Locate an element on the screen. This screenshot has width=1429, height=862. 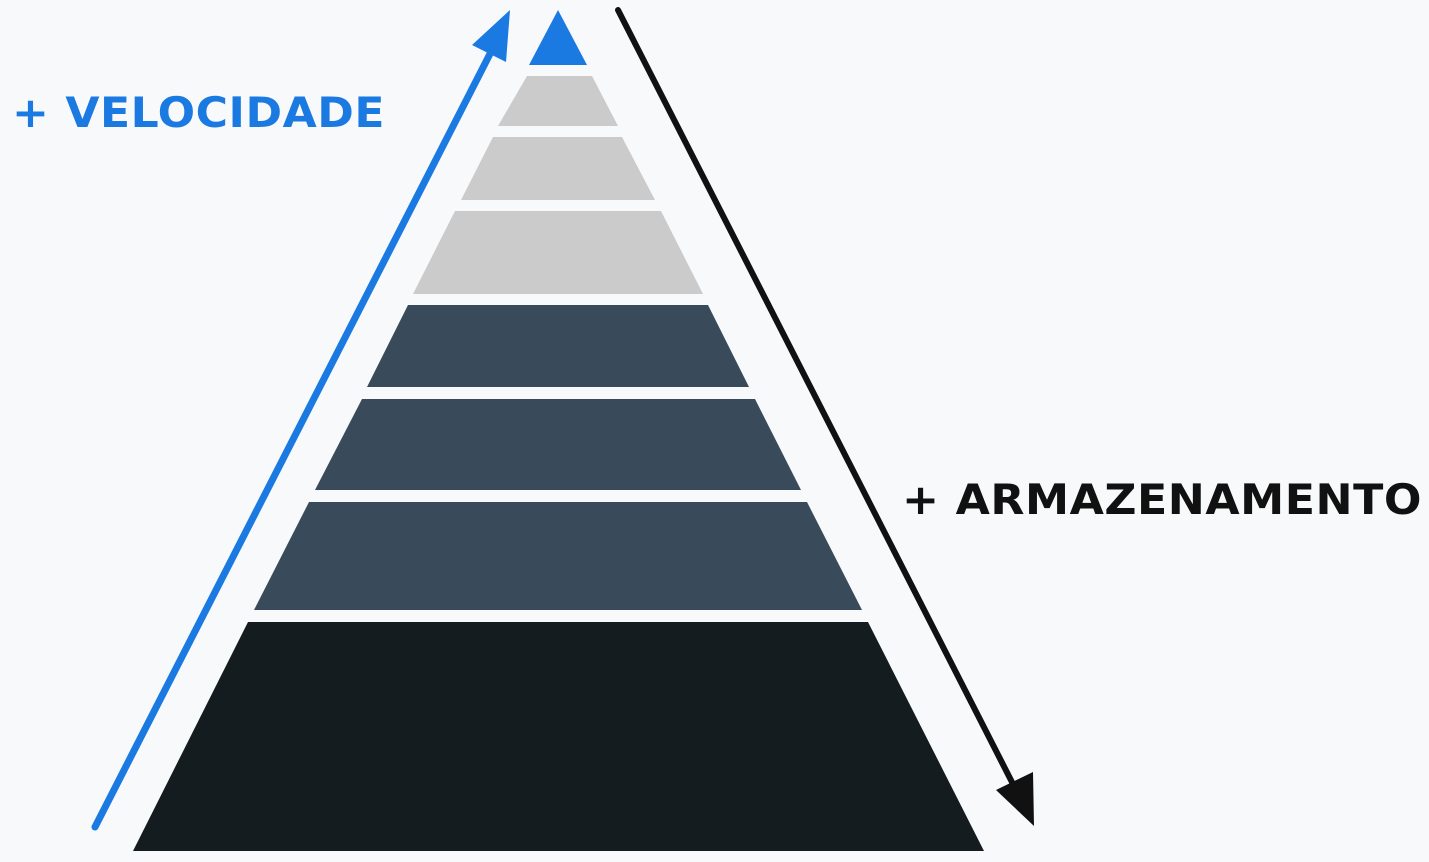
storage-arrow-head is located at coordinates (1015, 799).